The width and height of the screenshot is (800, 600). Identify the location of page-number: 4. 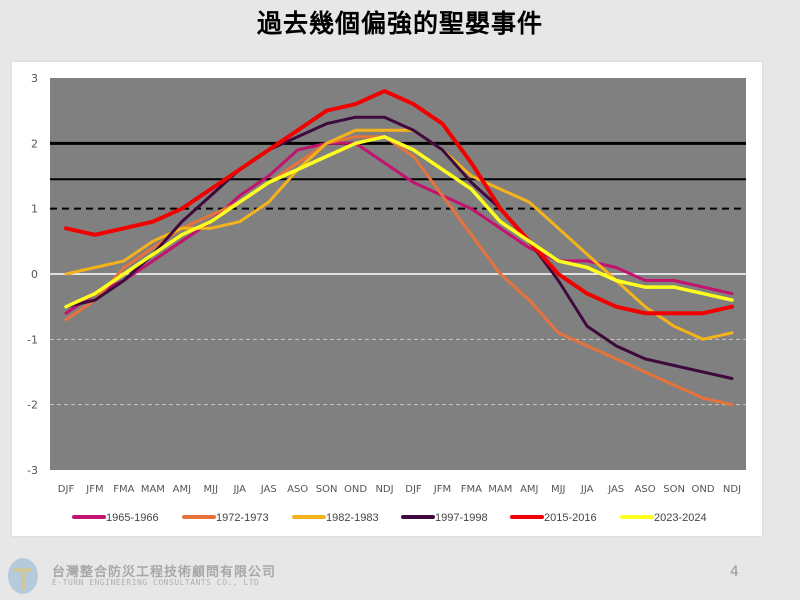
(734, 572).